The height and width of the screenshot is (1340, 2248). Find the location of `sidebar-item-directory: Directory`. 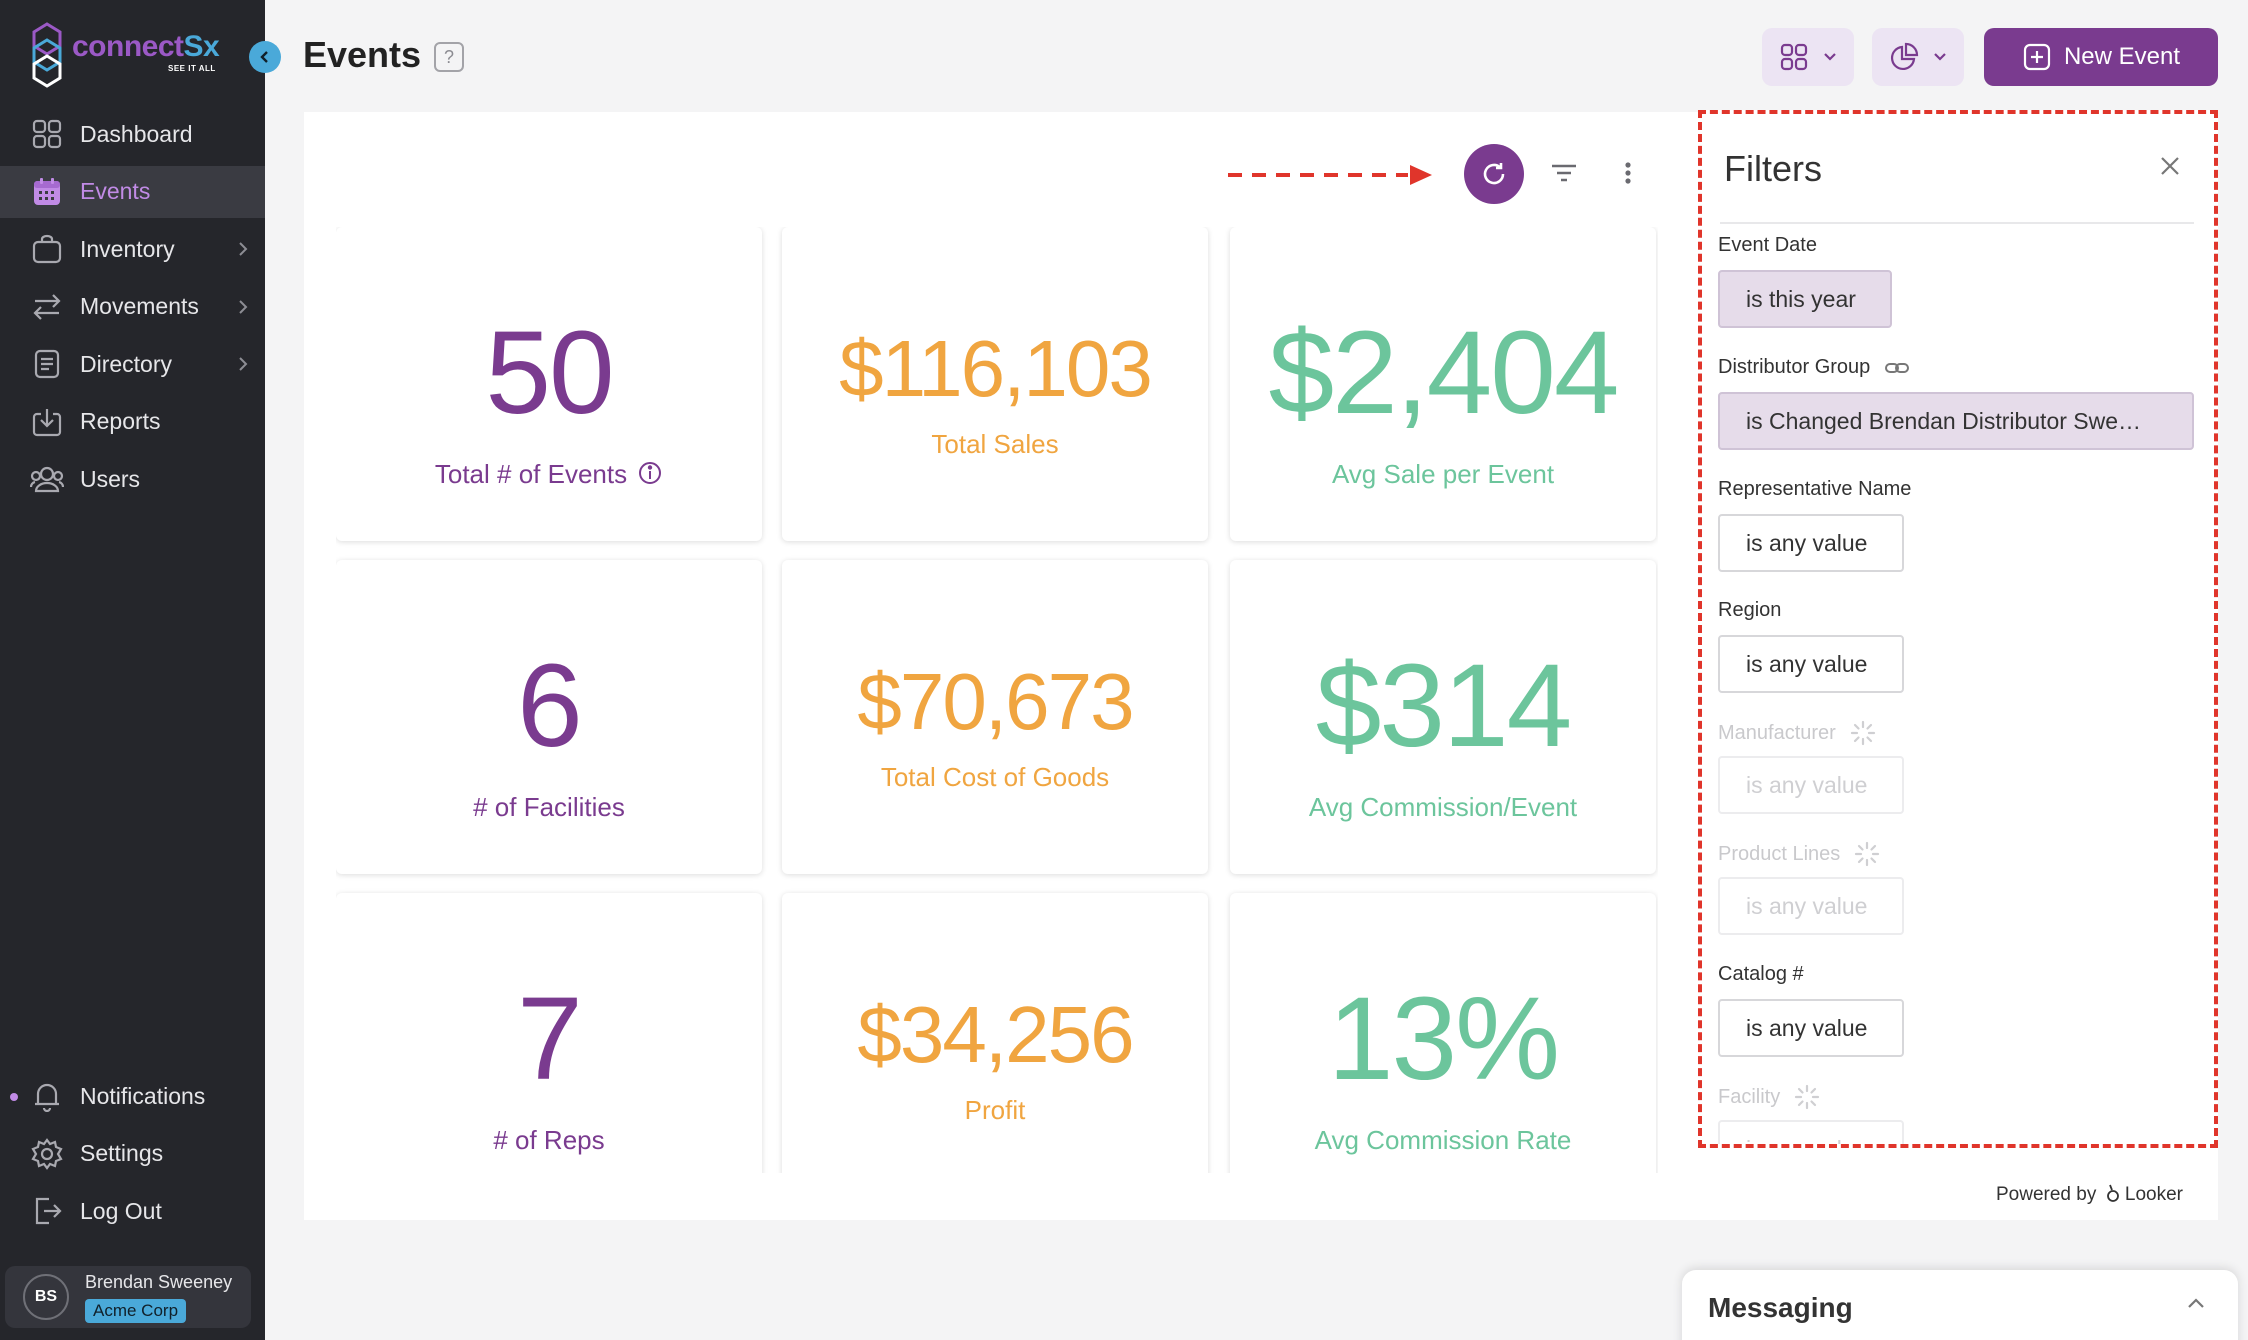

sidebar-item-directory: Directory is located at coordinates (132, 364).